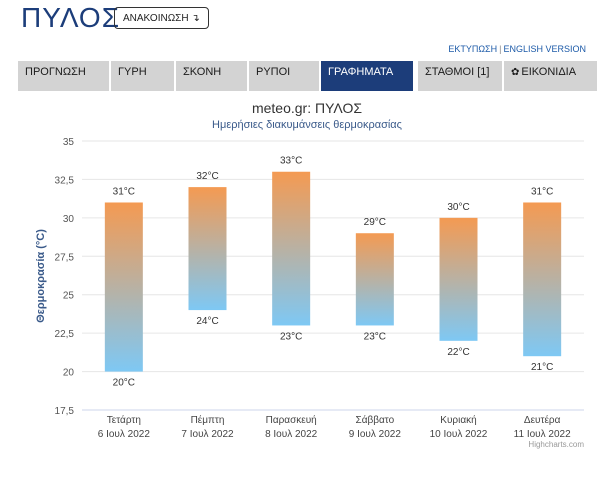 This screenshot has height=481, width=600. Describe the element at coordinates (65, 257) in the screenshot. I see `y-tick-label: 27,5` at that location.